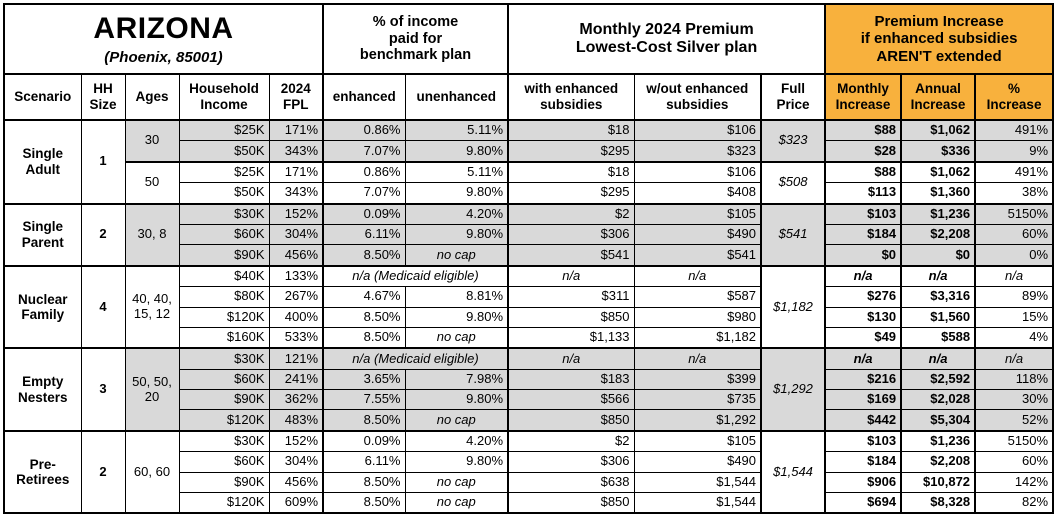 The height and width of the screenshot is (517, 1056). What do you see at coordinates (296, 172) in the screenshot?
I see `cell-fpl: 171%` at bounding box center [296, 172].